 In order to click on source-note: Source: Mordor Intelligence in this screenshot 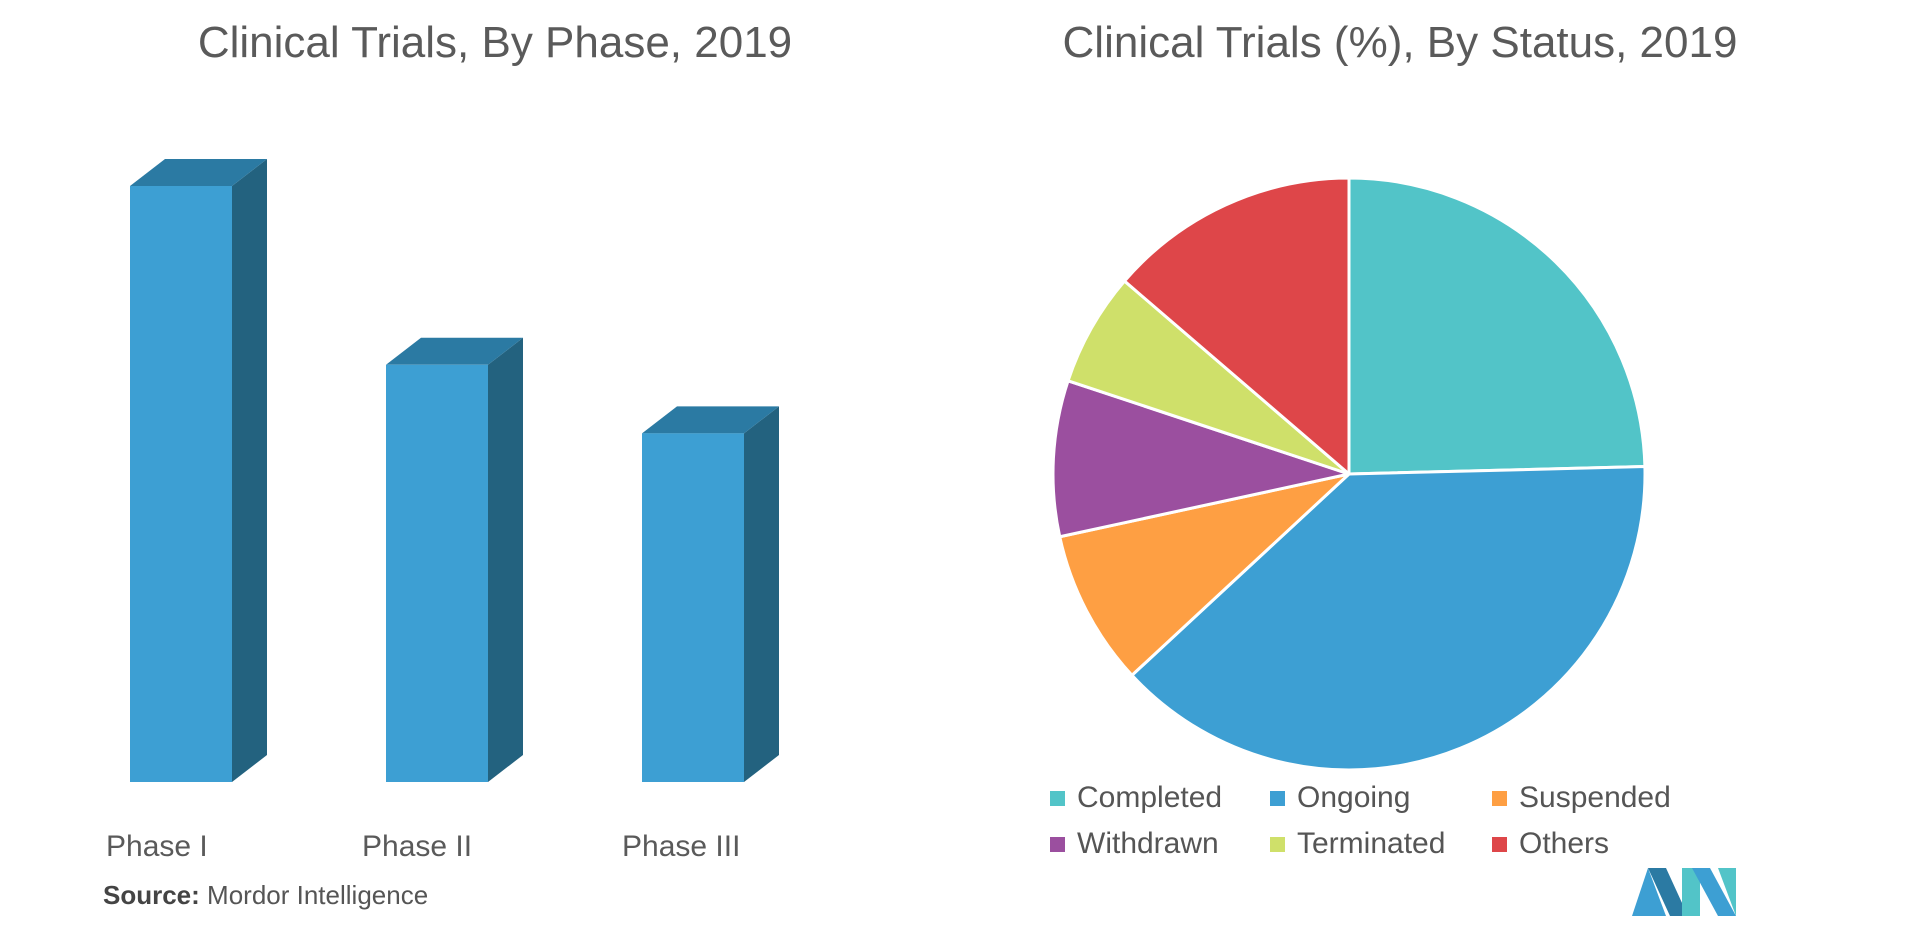, I will do `click(265, 895)`.